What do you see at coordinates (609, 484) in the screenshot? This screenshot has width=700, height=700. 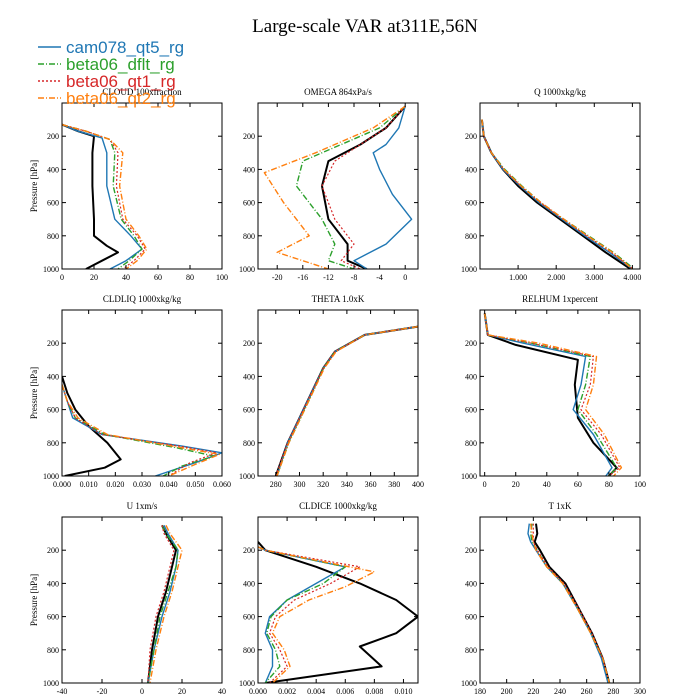 I see `x-tick-label: 80` at bounding box center [609, 484].